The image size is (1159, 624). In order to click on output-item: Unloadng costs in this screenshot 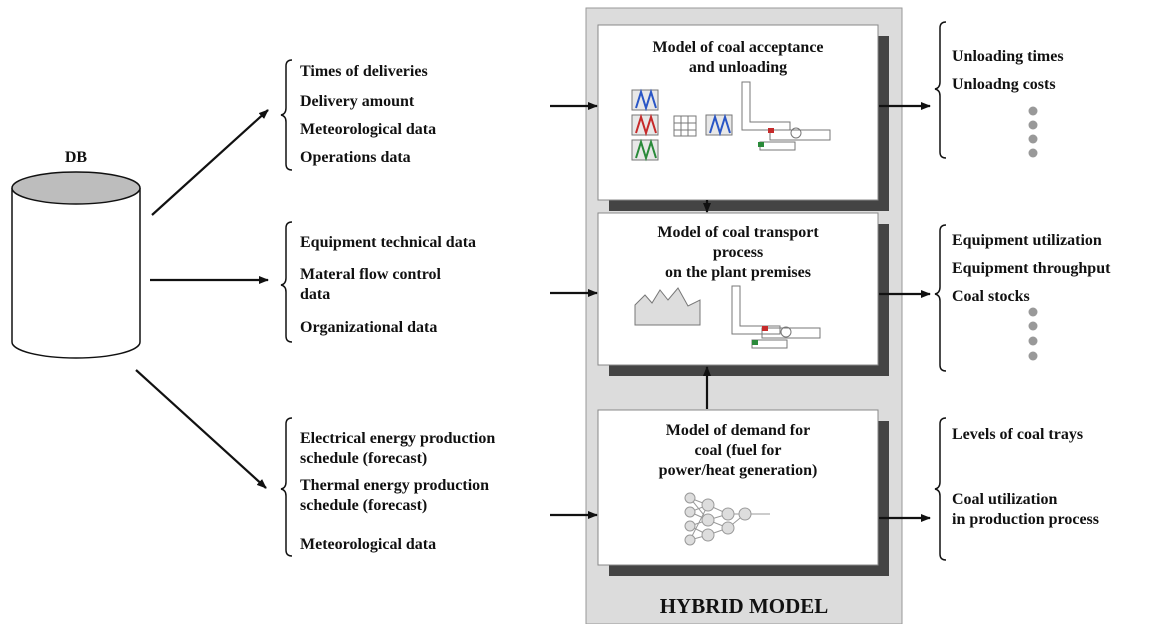, I will do `click(1004, 84)`.